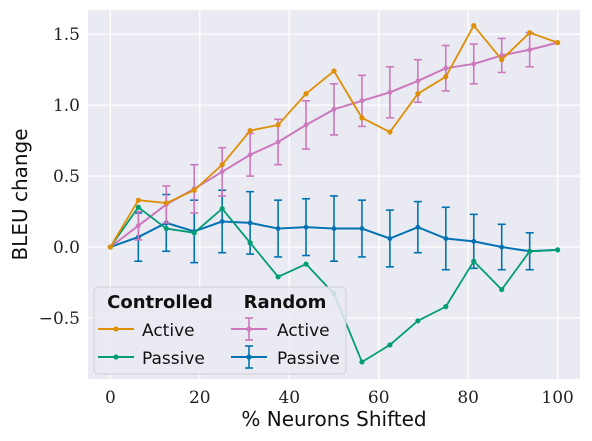 The width and height of the screenshot is (592, 441). What do you see at coordinates (249, 329) in the screenshot?
I see `legend-marker-random-active` at bounding box center [249, 329].